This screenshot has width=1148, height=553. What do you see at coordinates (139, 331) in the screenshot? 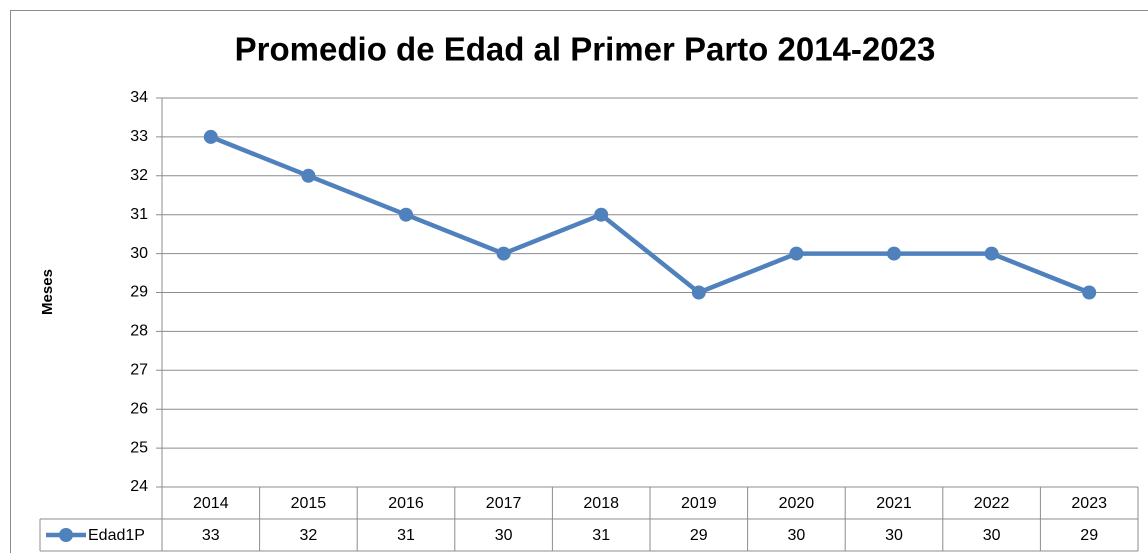
I see `y-tick-label: 28` at bounding box center [139, 331].